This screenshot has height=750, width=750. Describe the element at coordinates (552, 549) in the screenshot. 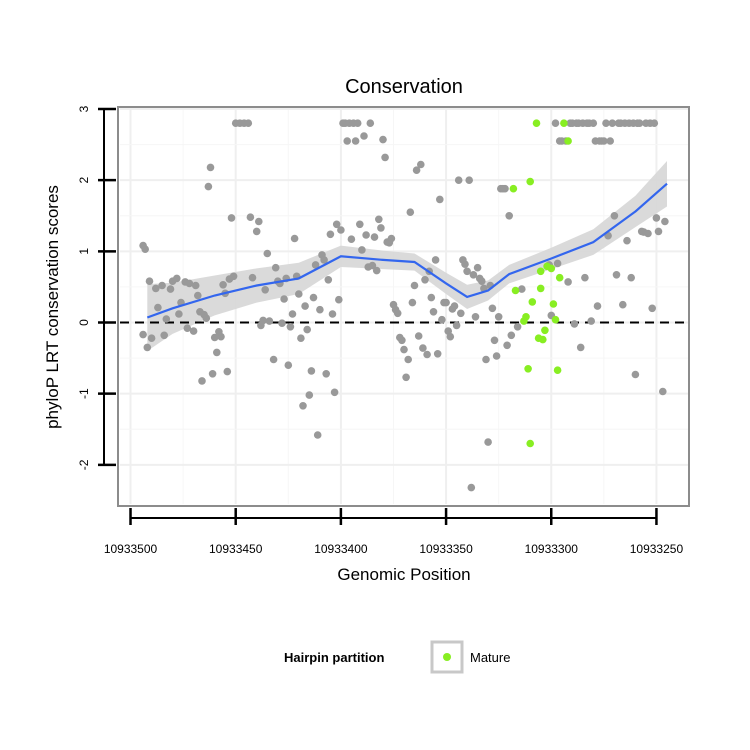

I see `x-tick-label-4: 10933300` at that location.